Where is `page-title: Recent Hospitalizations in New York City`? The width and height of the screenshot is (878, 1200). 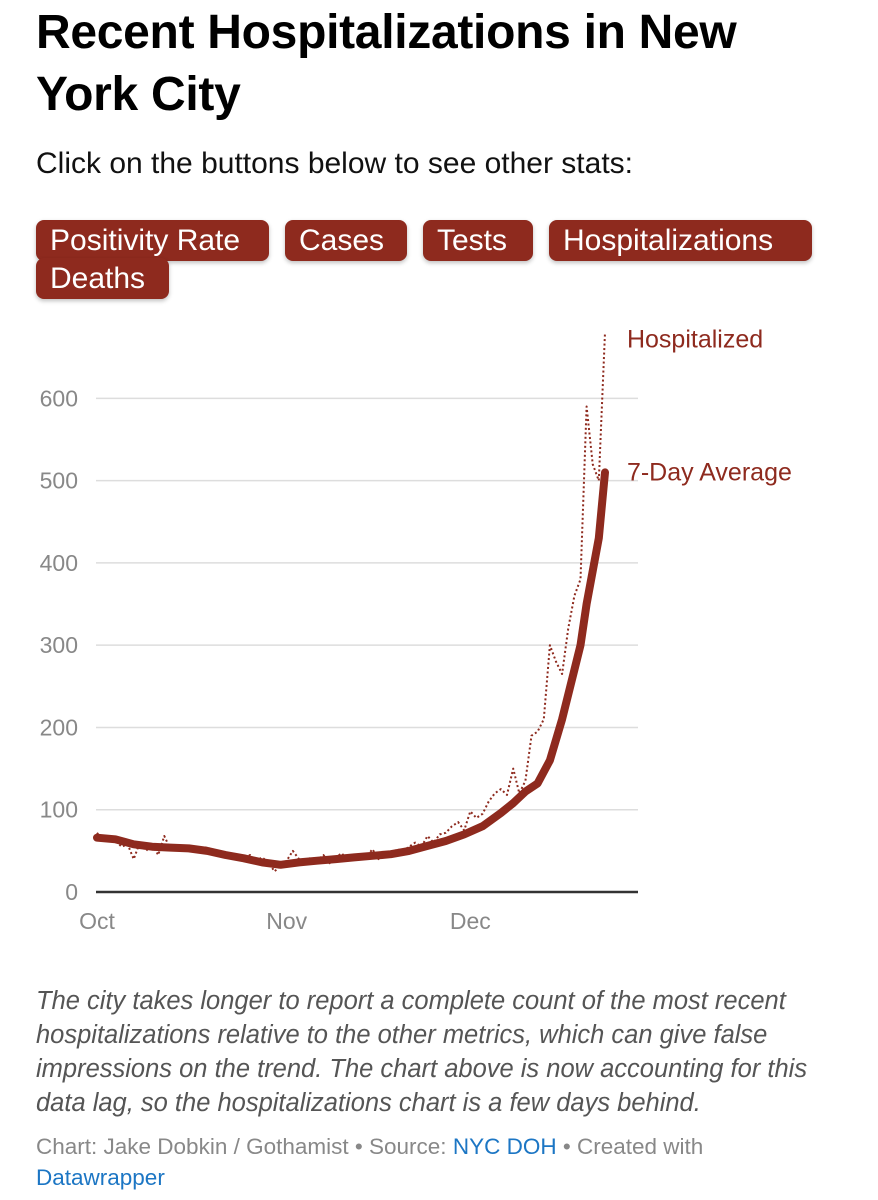
page-title: Recent Hospitalizations in New York City is located at coordinates (386, 63).